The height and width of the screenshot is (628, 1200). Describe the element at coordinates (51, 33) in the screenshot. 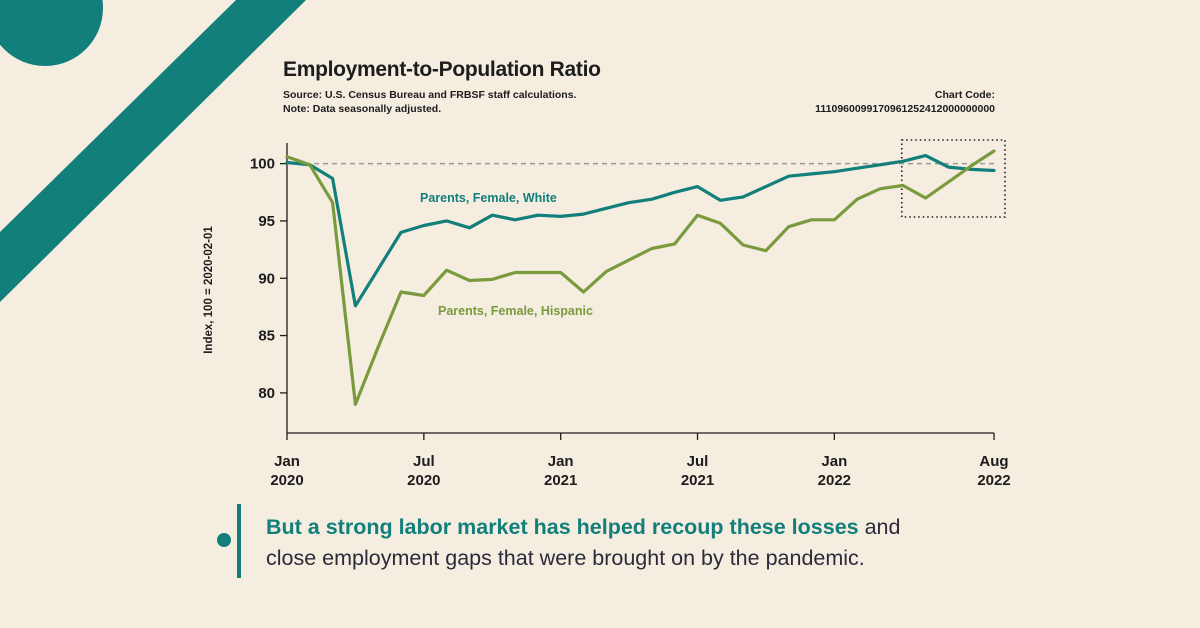

I see `decorative-circle` at that location.